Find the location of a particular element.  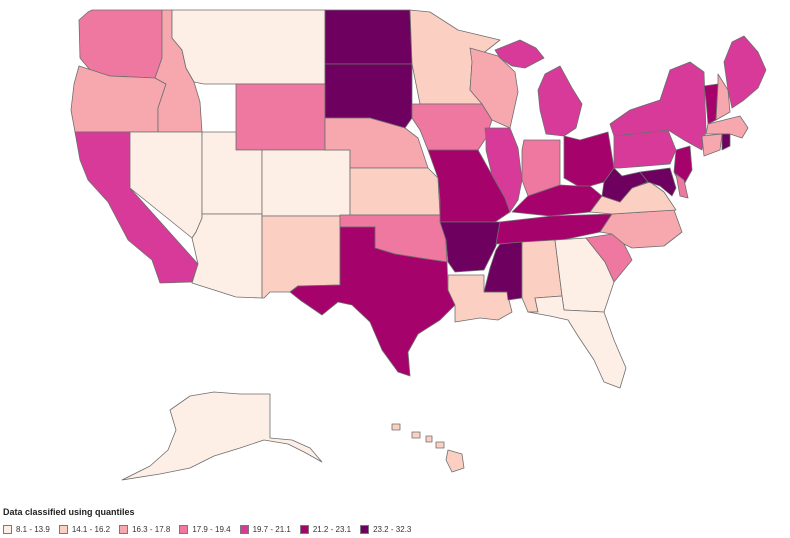

state-FL is located at coordinates (577, 342).